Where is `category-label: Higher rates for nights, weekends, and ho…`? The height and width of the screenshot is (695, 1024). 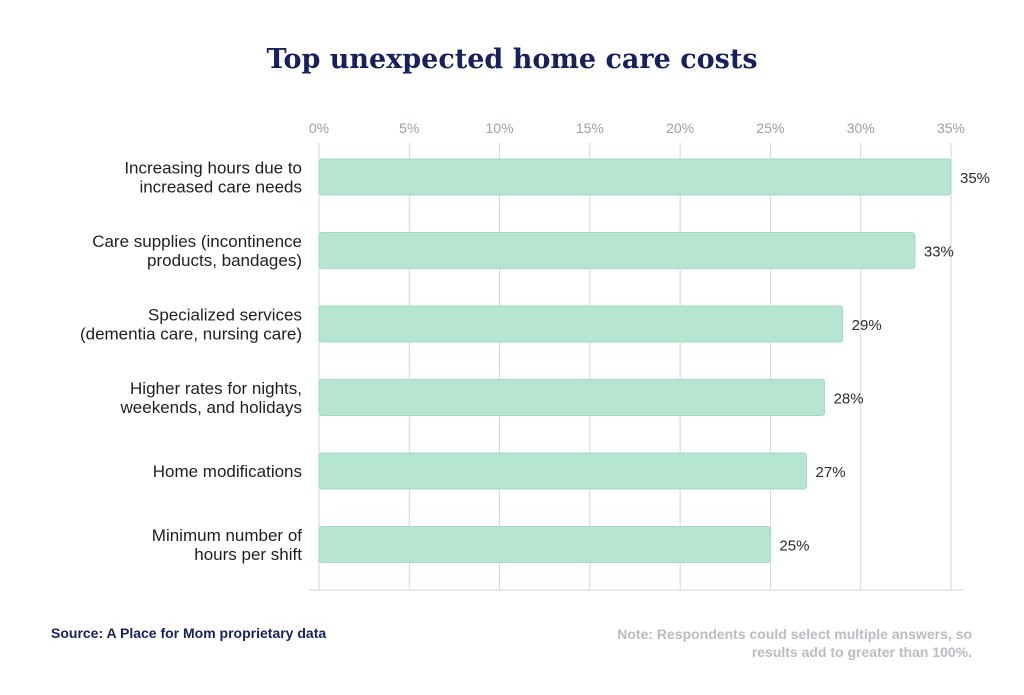 category-label: Higher rates for nights, weekends, and ho… is located at coordinates (211, 398).